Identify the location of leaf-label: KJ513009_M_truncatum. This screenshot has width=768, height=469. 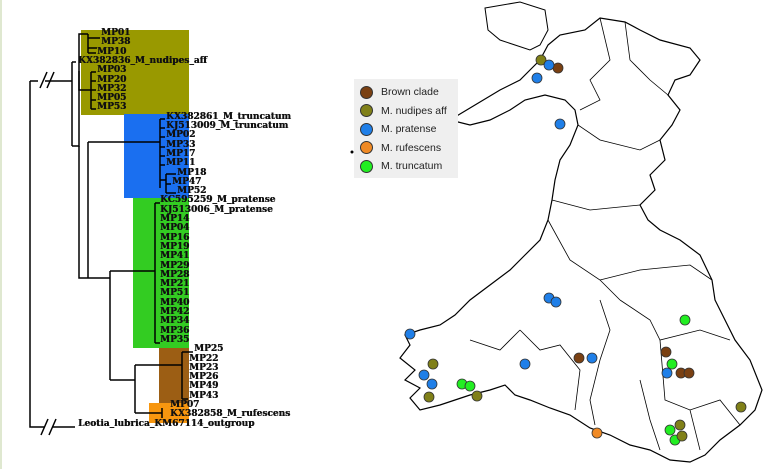
(227, 126).